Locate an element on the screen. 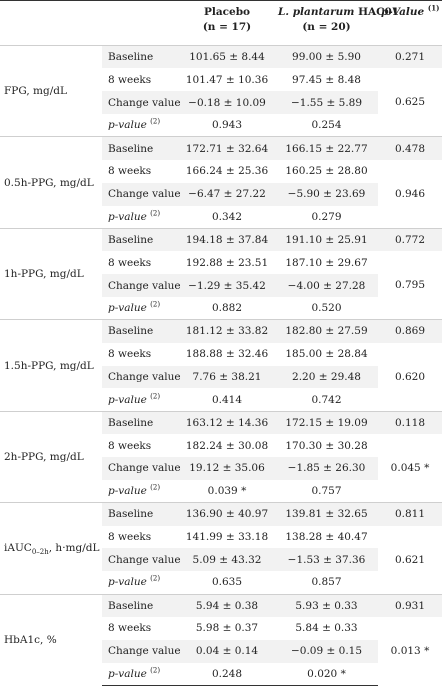 This screenshot has width=444, height=690. placebo-value: 166.24 ± 25.36 is located at coordinates (227, 171).